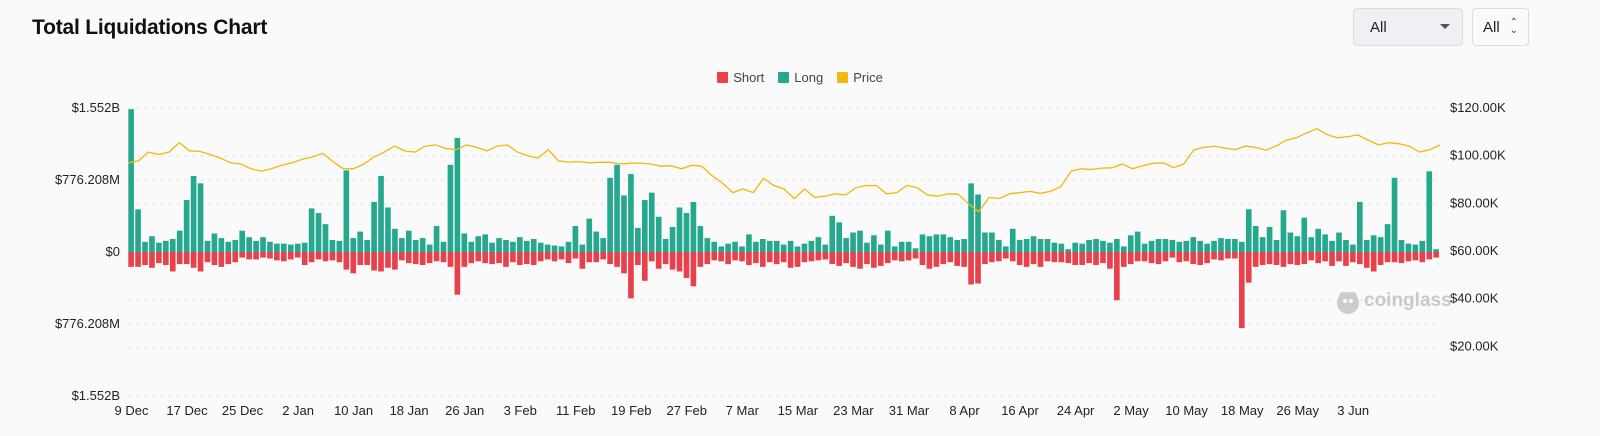 Image resolution: width=1600 pixels, height=436 pixels. What do you see at coordinates (909, 410) in the screenshot?
I see `x-tick-label: 31 Mar` at bounding box center [909, 410].